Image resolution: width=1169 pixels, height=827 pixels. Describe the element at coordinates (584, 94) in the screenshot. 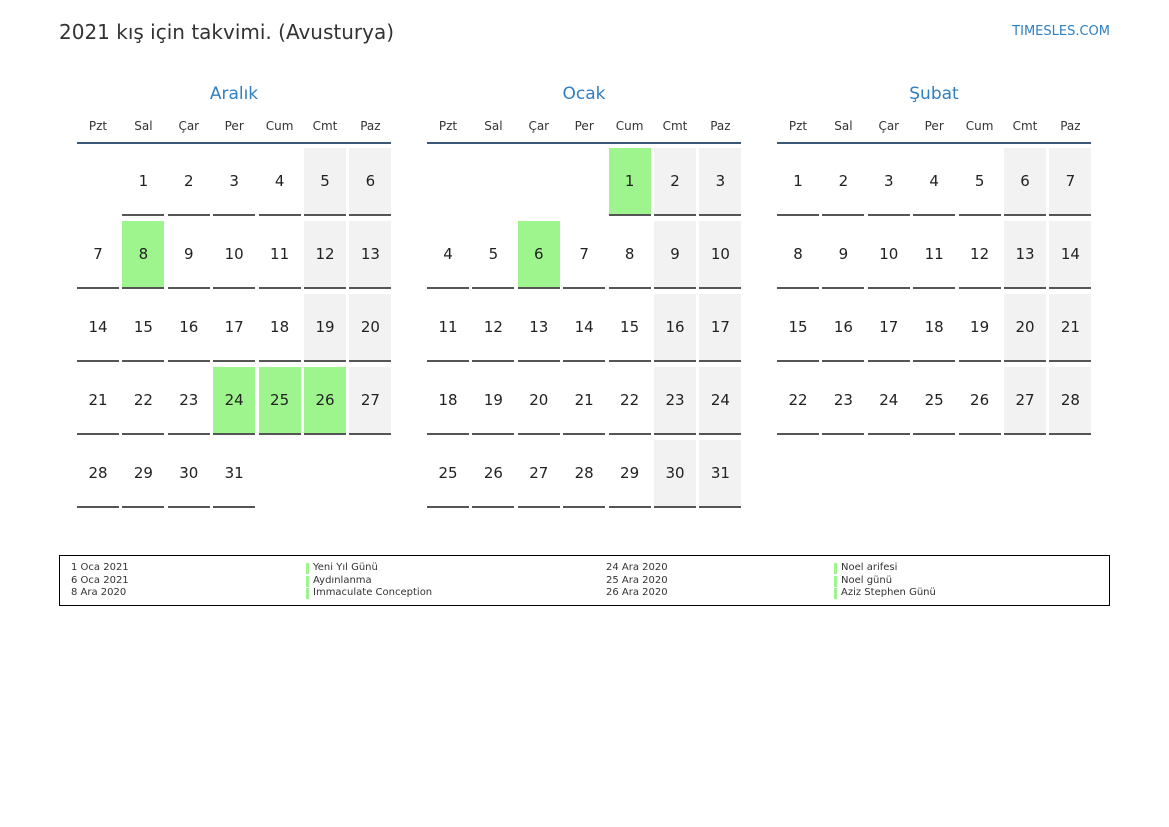

I see `month-name: Ocak` at that location.